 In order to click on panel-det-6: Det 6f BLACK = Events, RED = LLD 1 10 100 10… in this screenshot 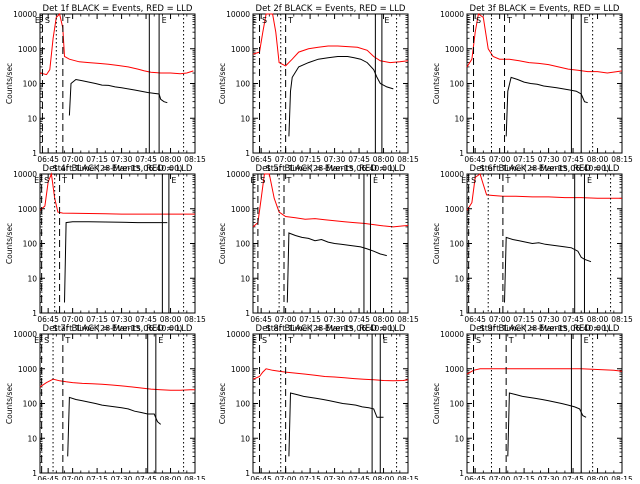, I will do `click(532, 248)`.